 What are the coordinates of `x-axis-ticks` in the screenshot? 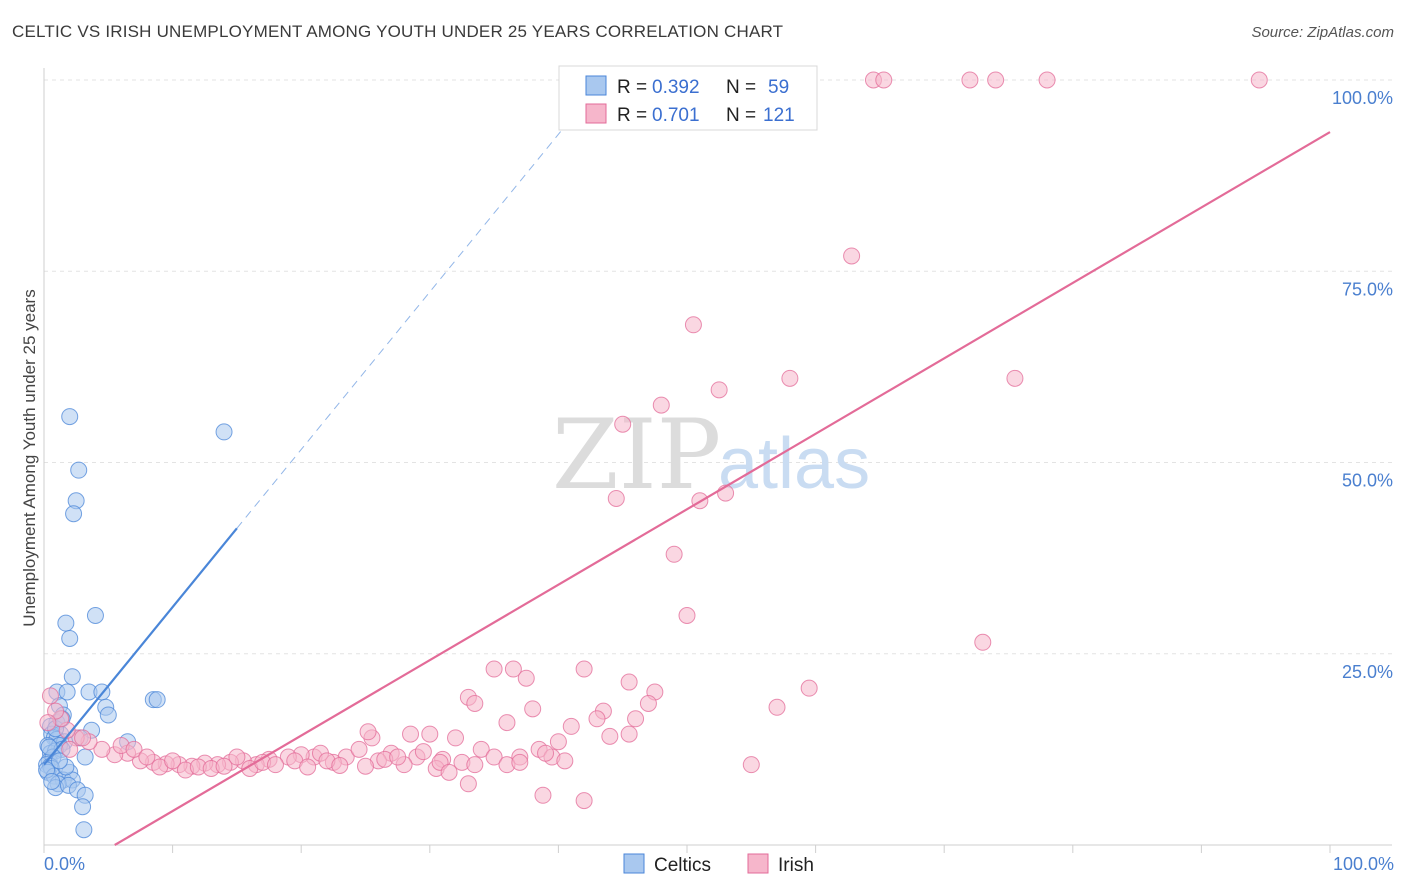 It's located at (687, 849).